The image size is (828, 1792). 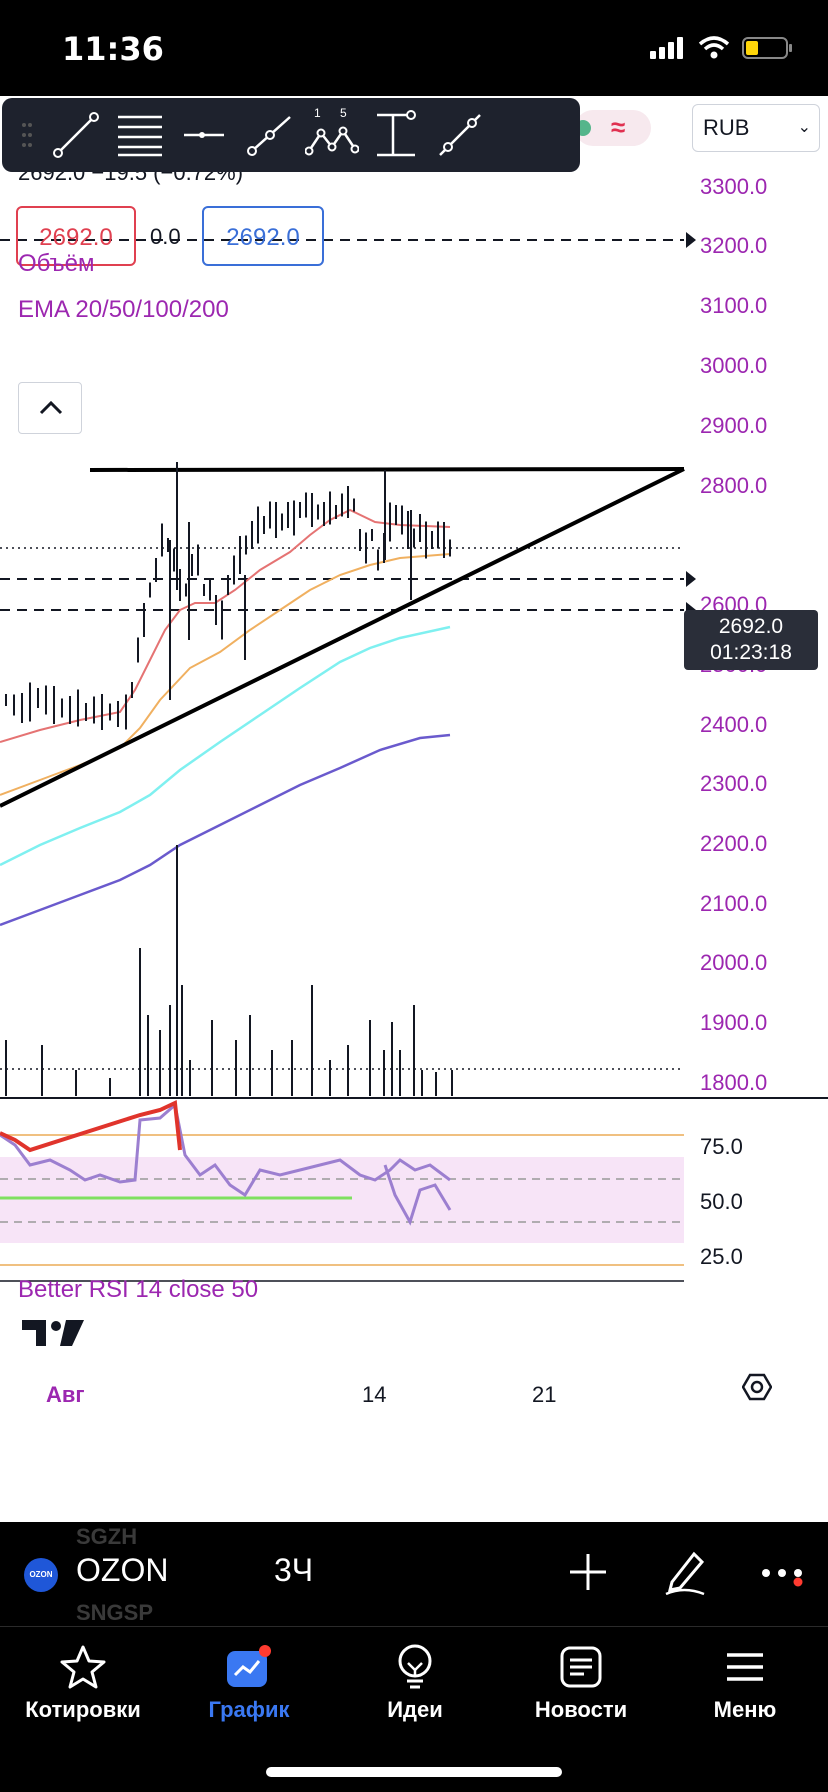 I want to click on rsi-zone, so click(x=342, y=1200).